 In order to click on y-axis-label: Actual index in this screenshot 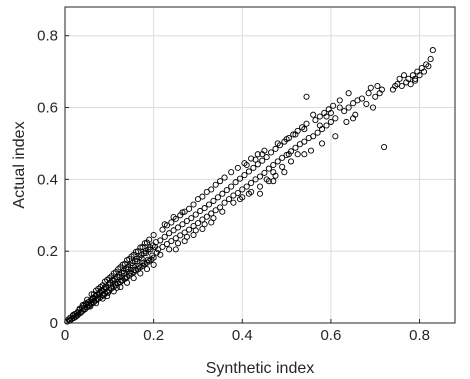, I will do `click(19, 164)`.